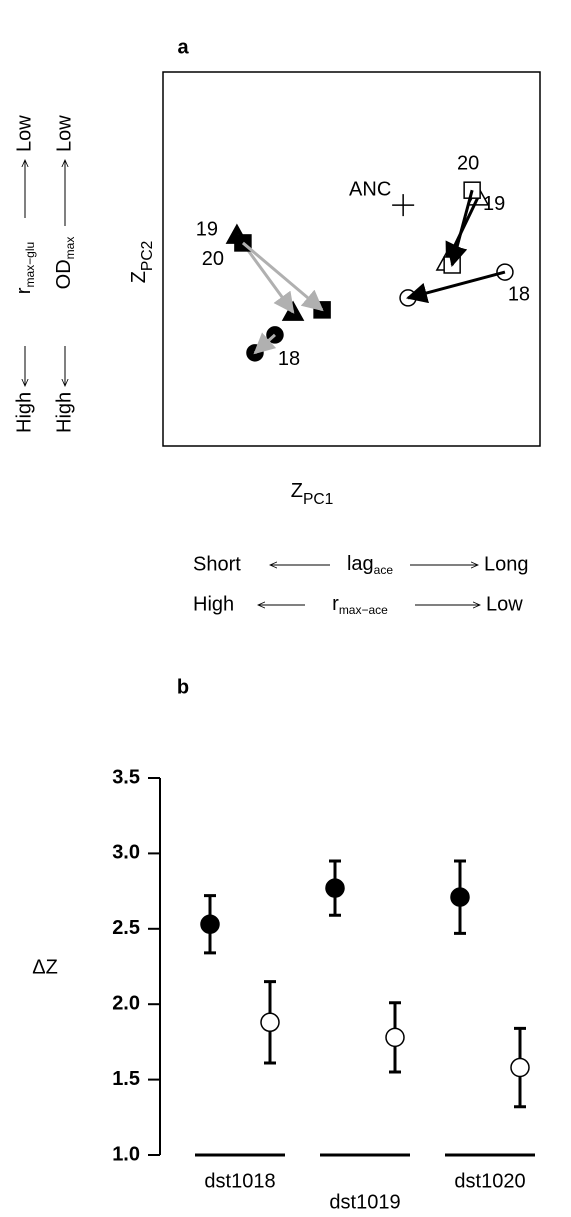 Image resolution: width=571 pixels, height=1217 pixels. Describe the element at coordinates (183, 47) in the screenshot. I see `panel-title: a` at that location.